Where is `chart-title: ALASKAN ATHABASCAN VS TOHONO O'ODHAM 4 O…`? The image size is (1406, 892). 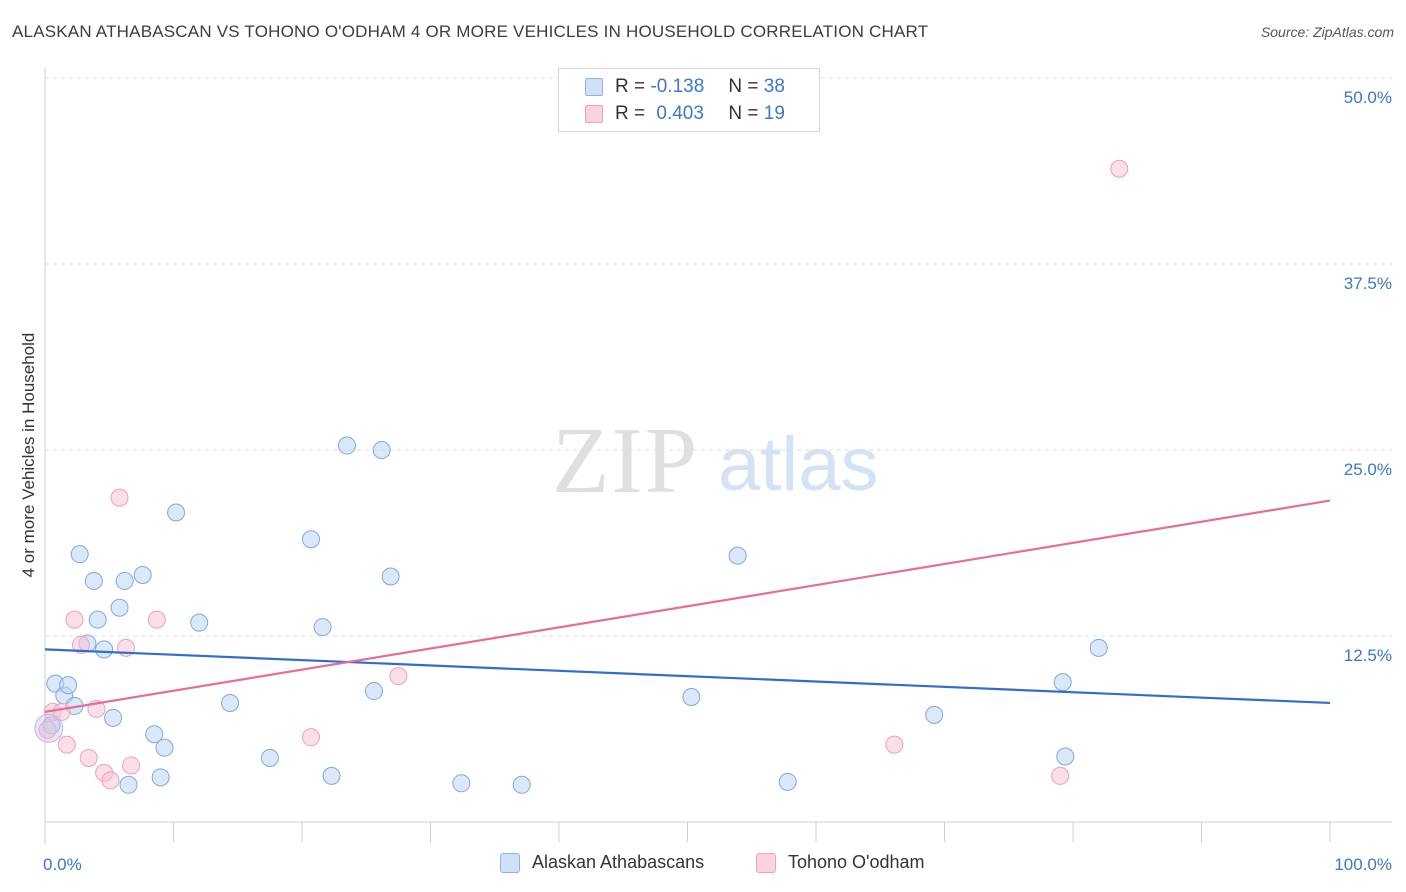 chart-title: ALASKAN ATHABASCAN VS TOHONO O'ODHAM 4 O… is located at coordinates (470, 31).